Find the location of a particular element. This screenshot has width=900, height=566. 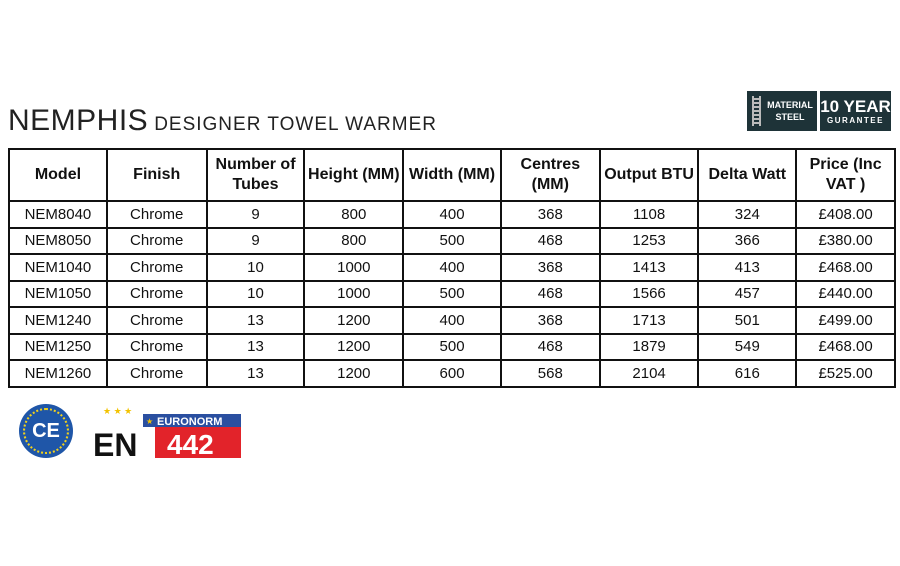

table-row: NEM1250 Chrome 13 1200 500 468 1879 549 £468.00 is located at coordinates (452, 346).